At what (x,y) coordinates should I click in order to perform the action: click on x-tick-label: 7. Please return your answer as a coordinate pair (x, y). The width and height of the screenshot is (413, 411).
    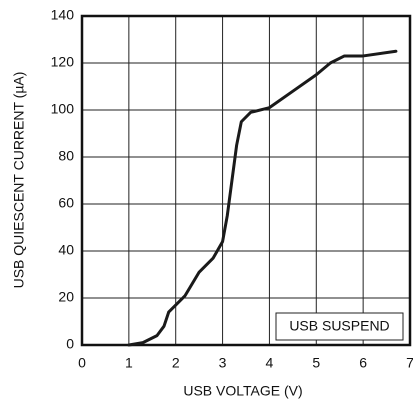
    Looking at the image, I should click on (409, 363).